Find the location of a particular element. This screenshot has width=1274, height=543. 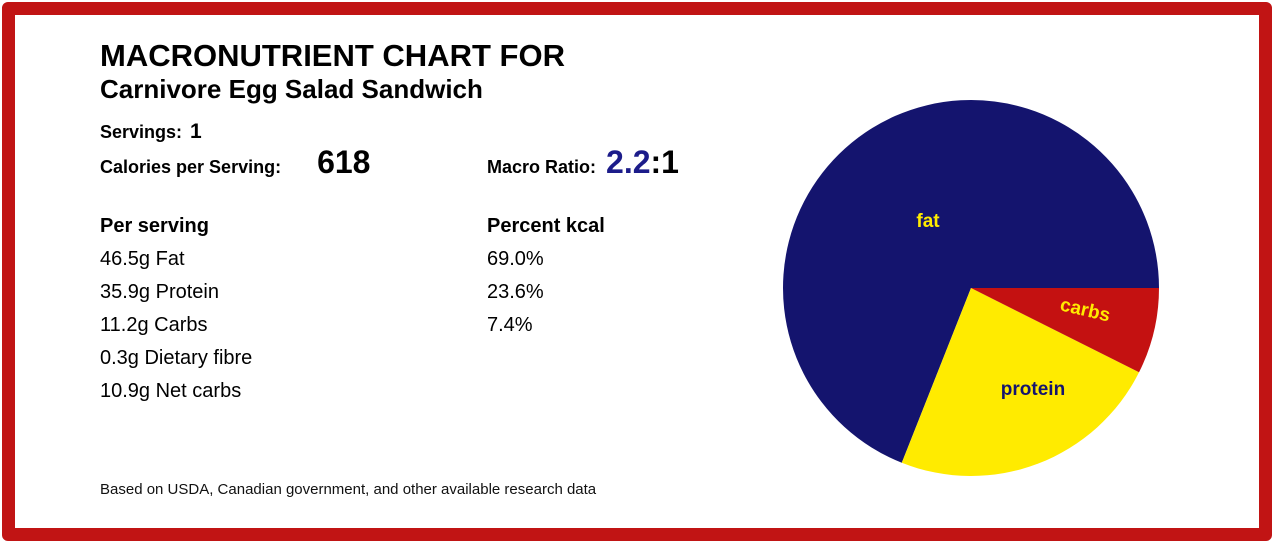

servings-row: Servings: 1 is located at coordinates (151, 132).